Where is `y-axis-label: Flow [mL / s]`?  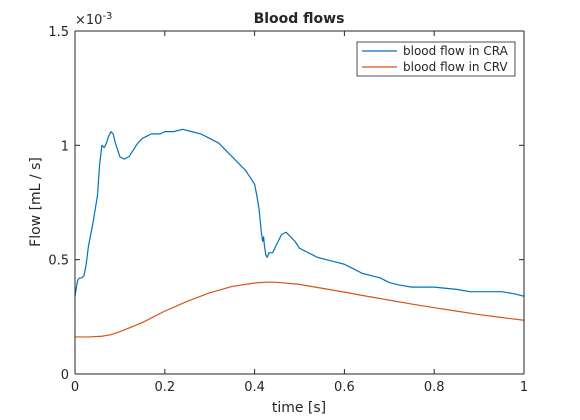 y-axis-label: Flow [mL / s] is located at coordinates (36, 202).